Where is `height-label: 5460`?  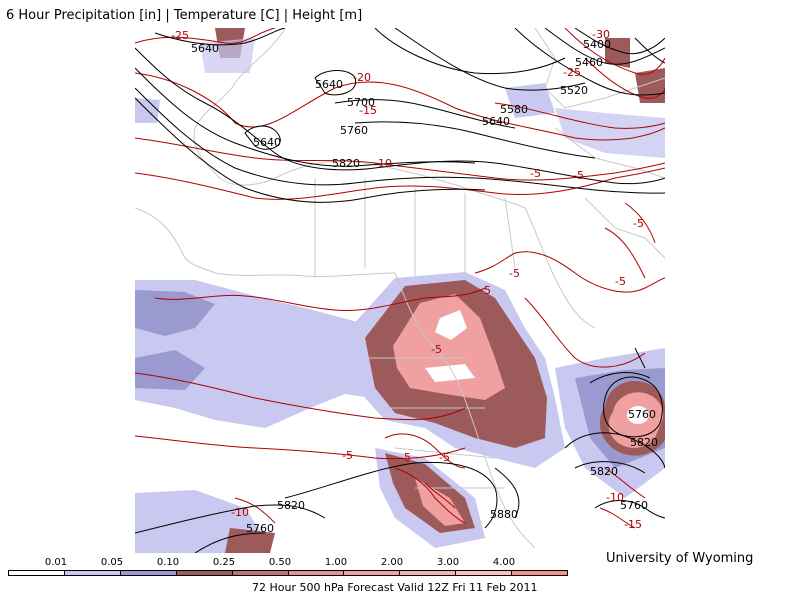 height-label: 5460 is located at coordinates (589, 62).